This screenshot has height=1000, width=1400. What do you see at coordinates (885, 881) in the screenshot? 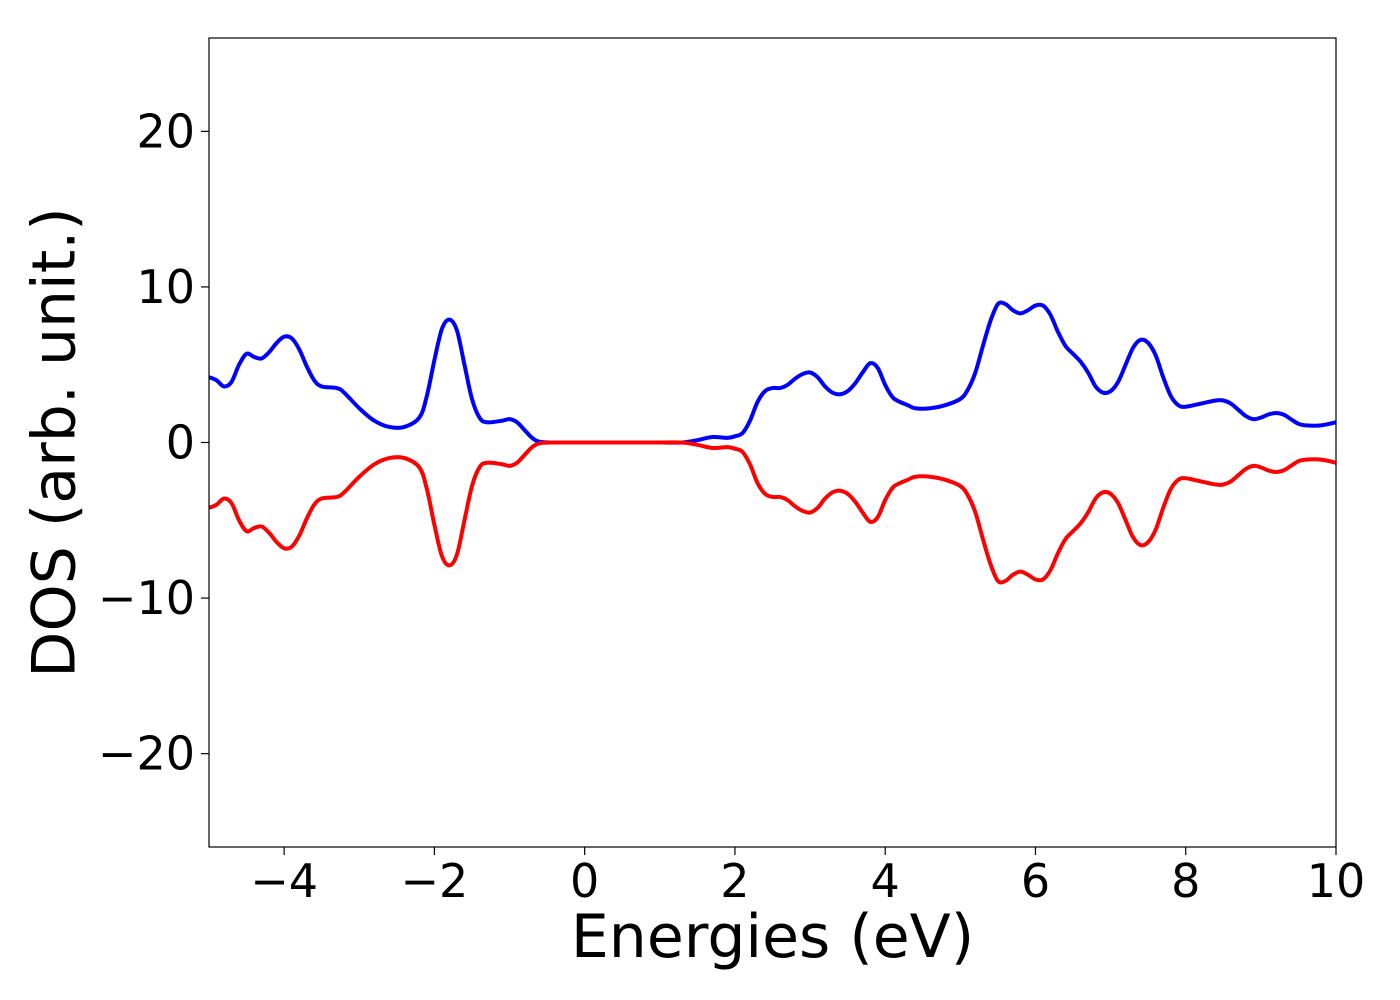
I see `x-tick-label: 4` at bounding box center [885, 881].